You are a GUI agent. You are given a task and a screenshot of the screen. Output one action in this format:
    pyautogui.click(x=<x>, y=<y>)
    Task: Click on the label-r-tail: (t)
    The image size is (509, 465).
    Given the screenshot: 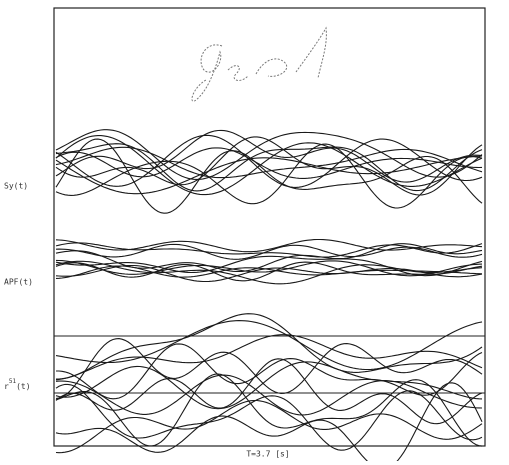 What is the action you would take?
    pyautogui.click(x=23, y=386)
    